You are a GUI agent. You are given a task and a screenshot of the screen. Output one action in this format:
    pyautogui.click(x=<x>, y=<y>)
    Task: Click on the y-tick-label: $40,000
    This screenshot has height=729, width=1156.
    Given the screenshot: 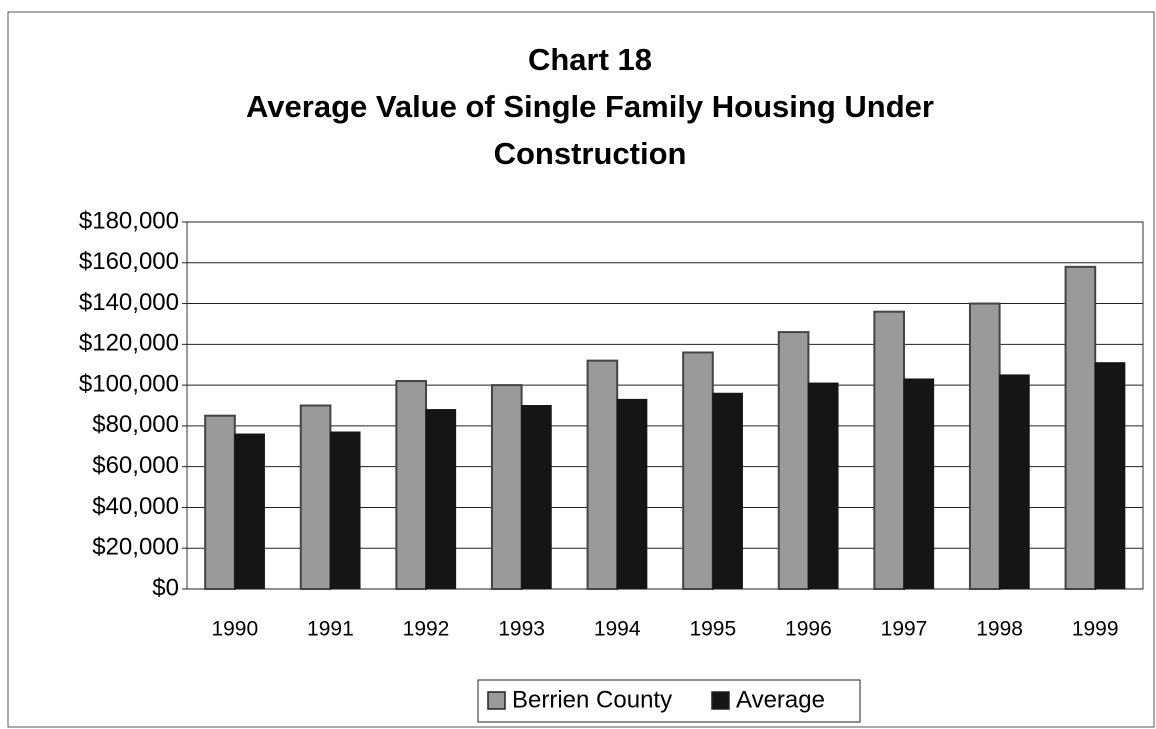 What is the action you would take?
    pyautogui.click(x=135, y=506)
    